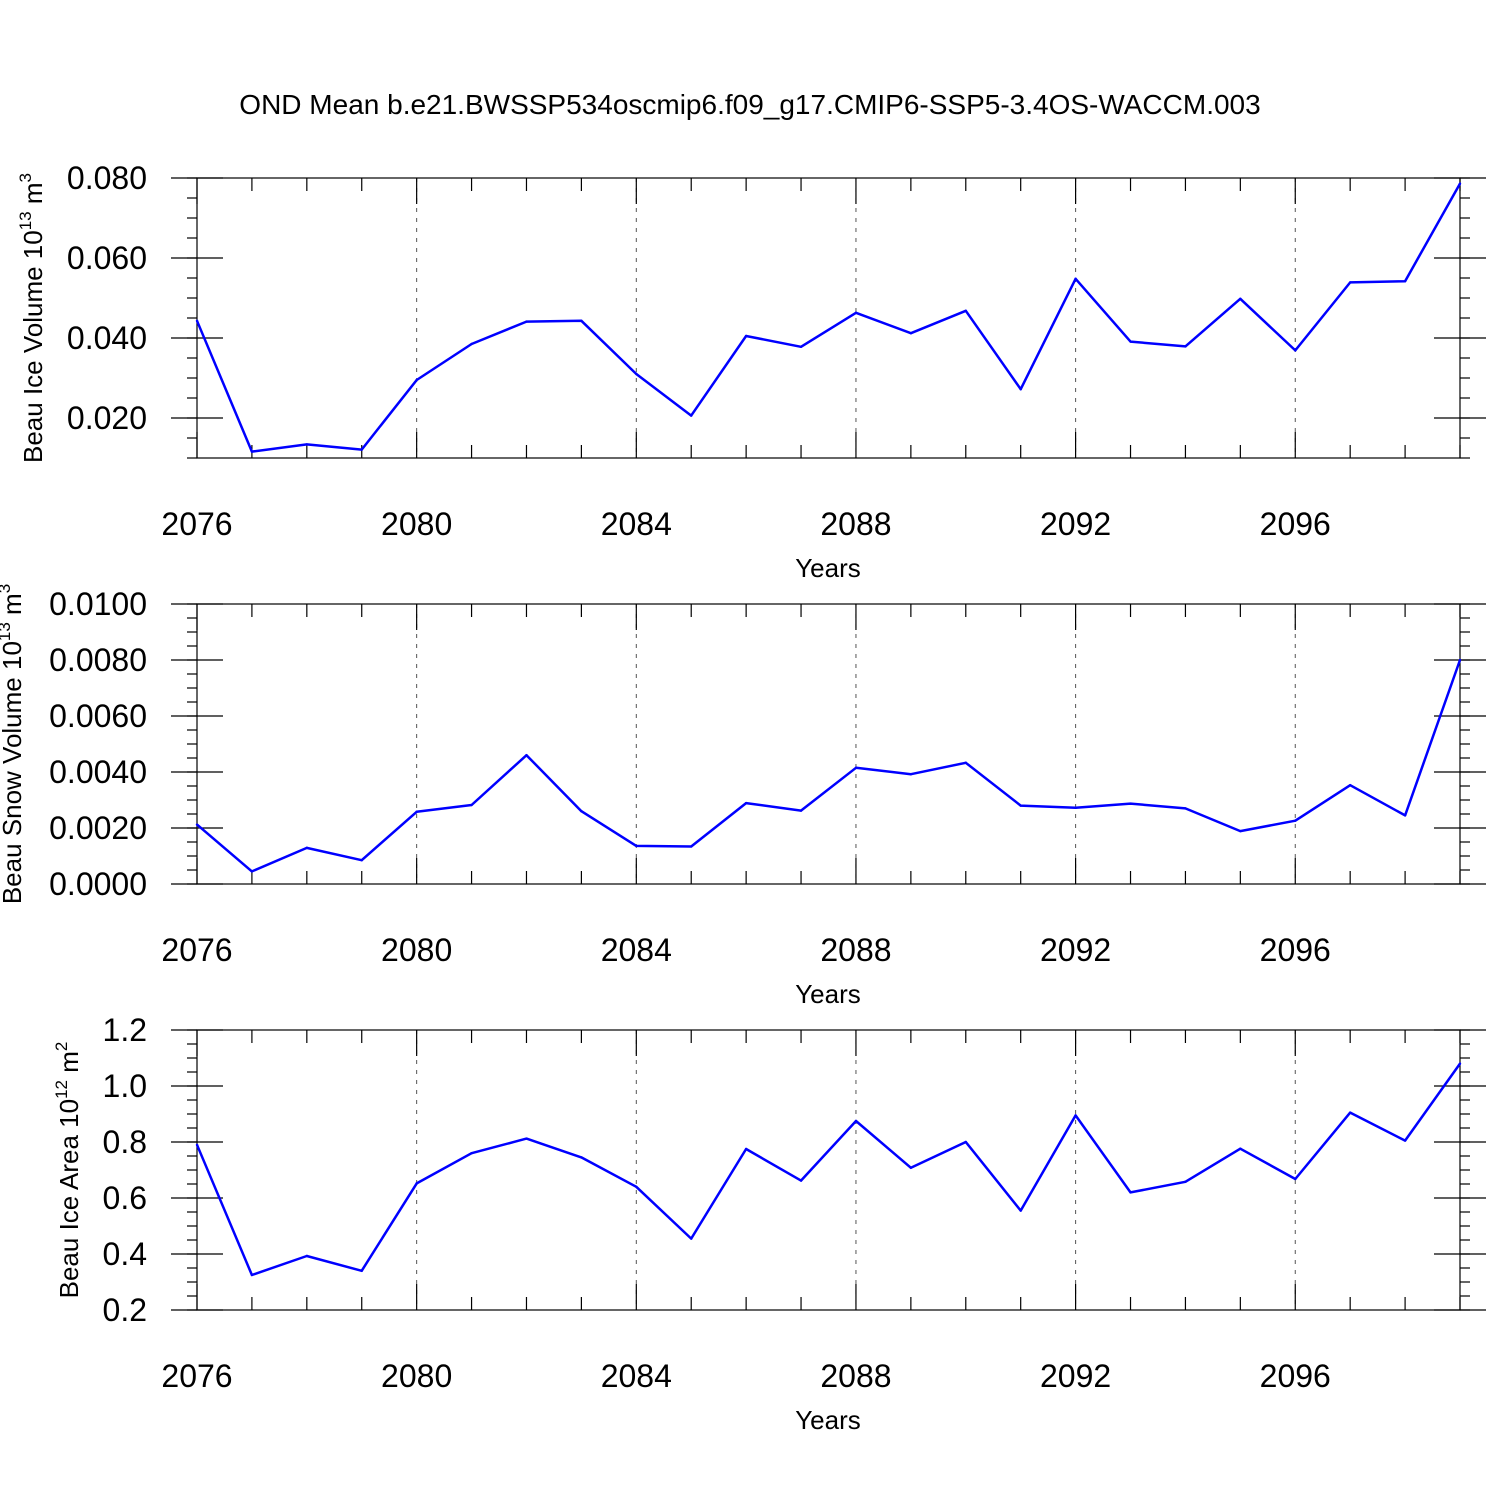  Describe the element at coordinates (98, 716) in the screenshot. I see `y-tick-label: 0.0060` at that location.